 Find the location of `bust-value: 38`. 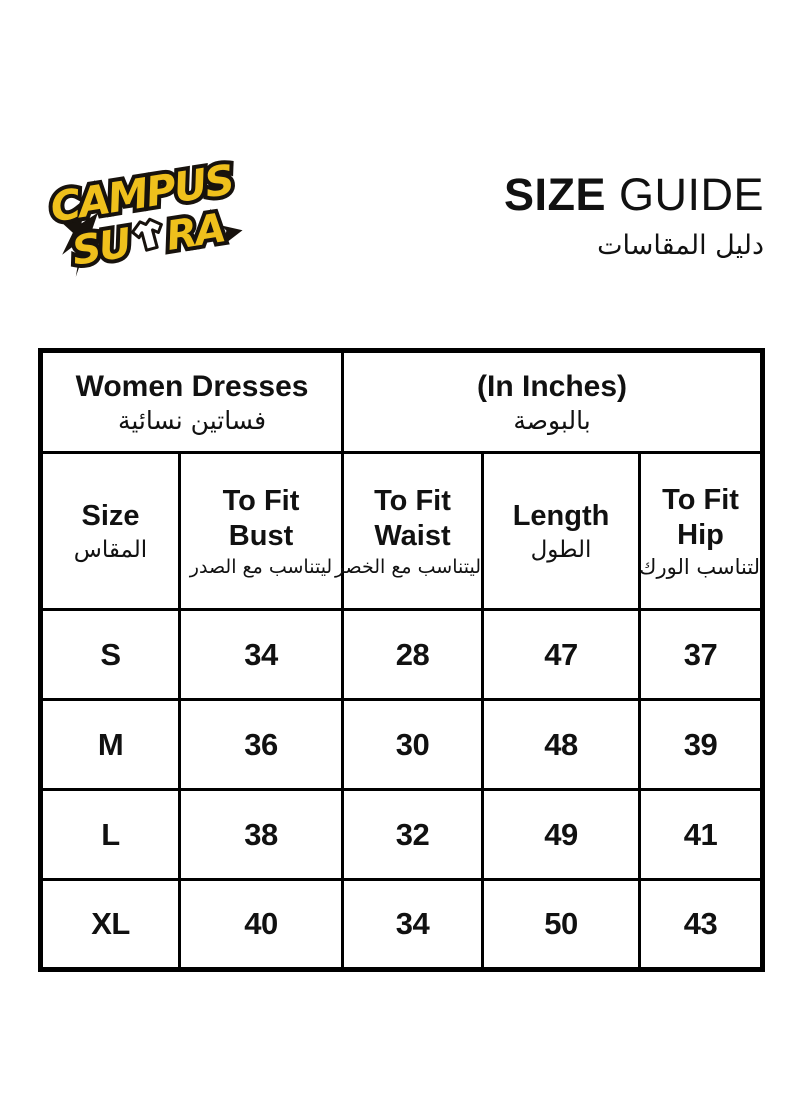

bust-value: 38 is located at coordinates (261, 834).